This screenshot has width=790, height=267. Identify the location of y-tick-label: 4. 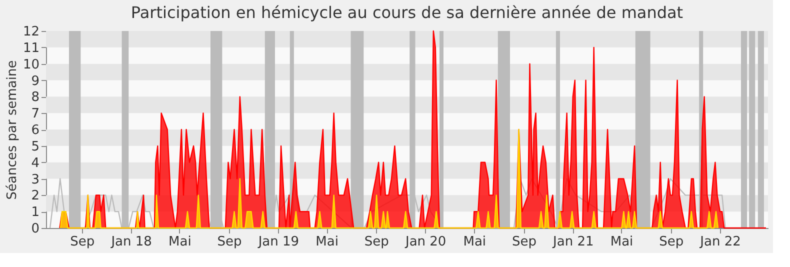
(35, 163).